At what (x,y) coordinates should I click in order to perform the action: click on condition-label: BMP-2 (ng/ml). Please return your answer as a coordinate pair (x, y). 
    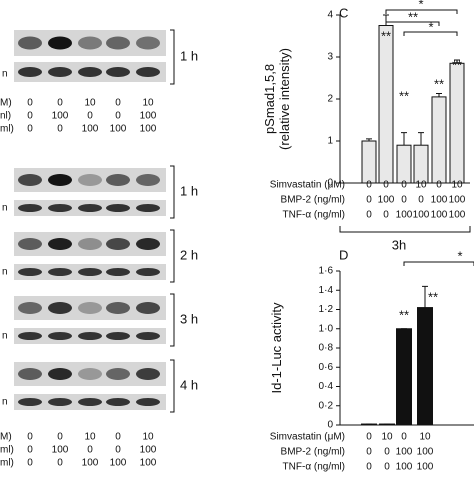
    Looking at the image, I should click on (313, 452).